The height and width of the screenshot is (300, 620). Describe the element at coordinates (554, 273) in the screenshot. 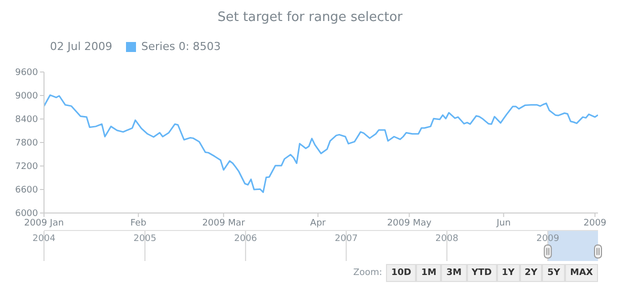

I see `text: 5Y` at that location.